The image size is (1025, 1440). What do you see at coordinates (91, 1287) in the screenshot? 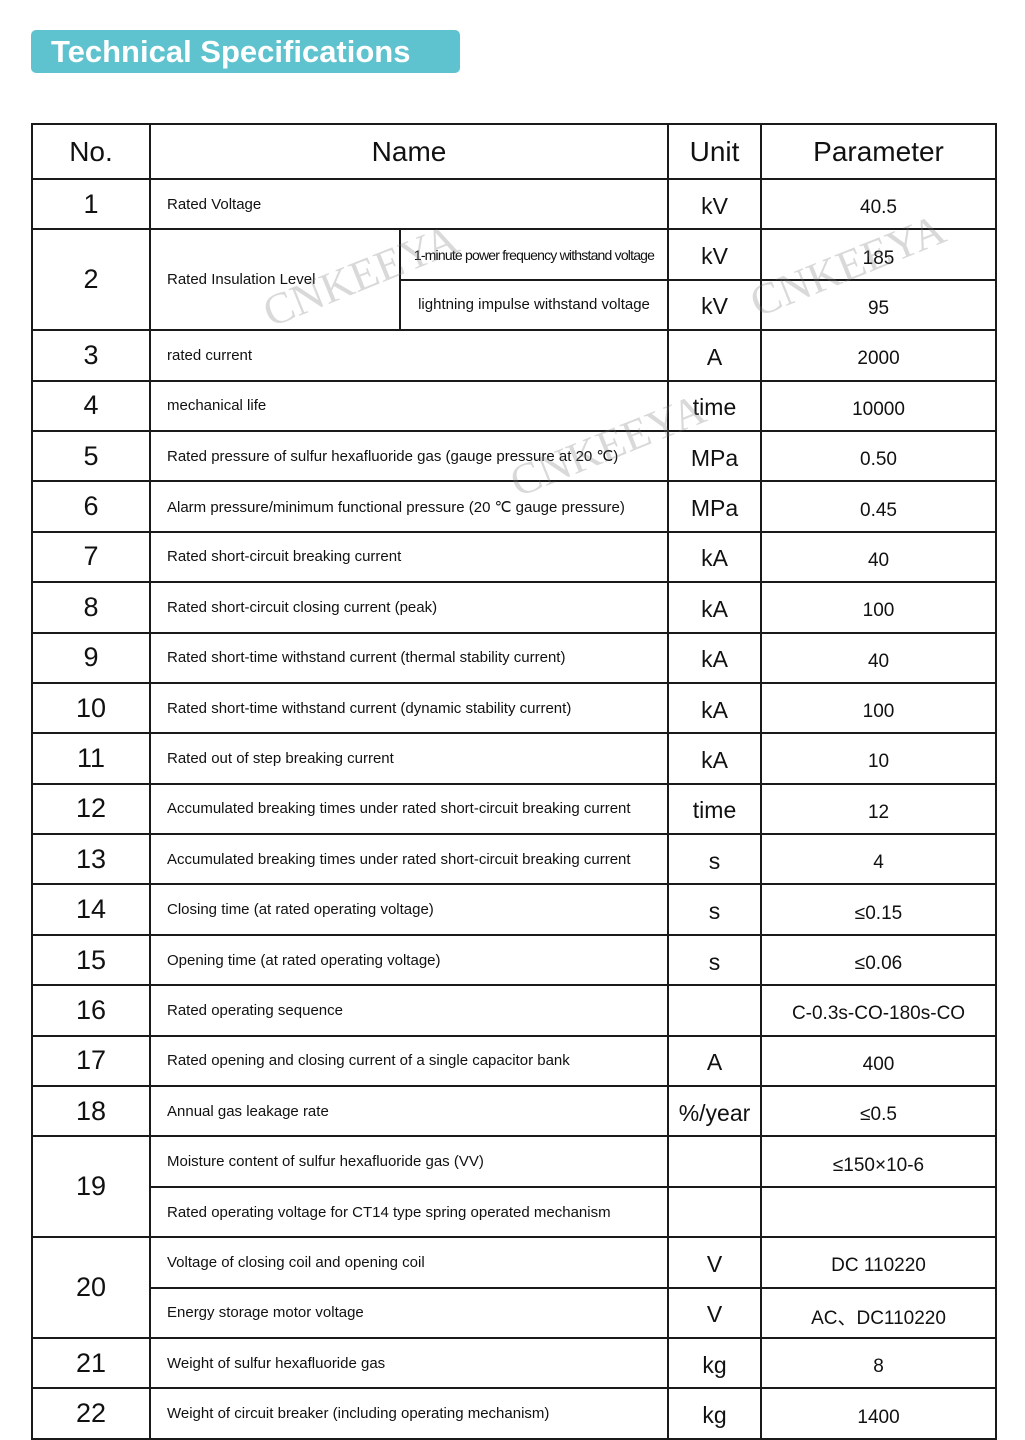
I see `row-number: 20` at bounding box center [91, 1287].